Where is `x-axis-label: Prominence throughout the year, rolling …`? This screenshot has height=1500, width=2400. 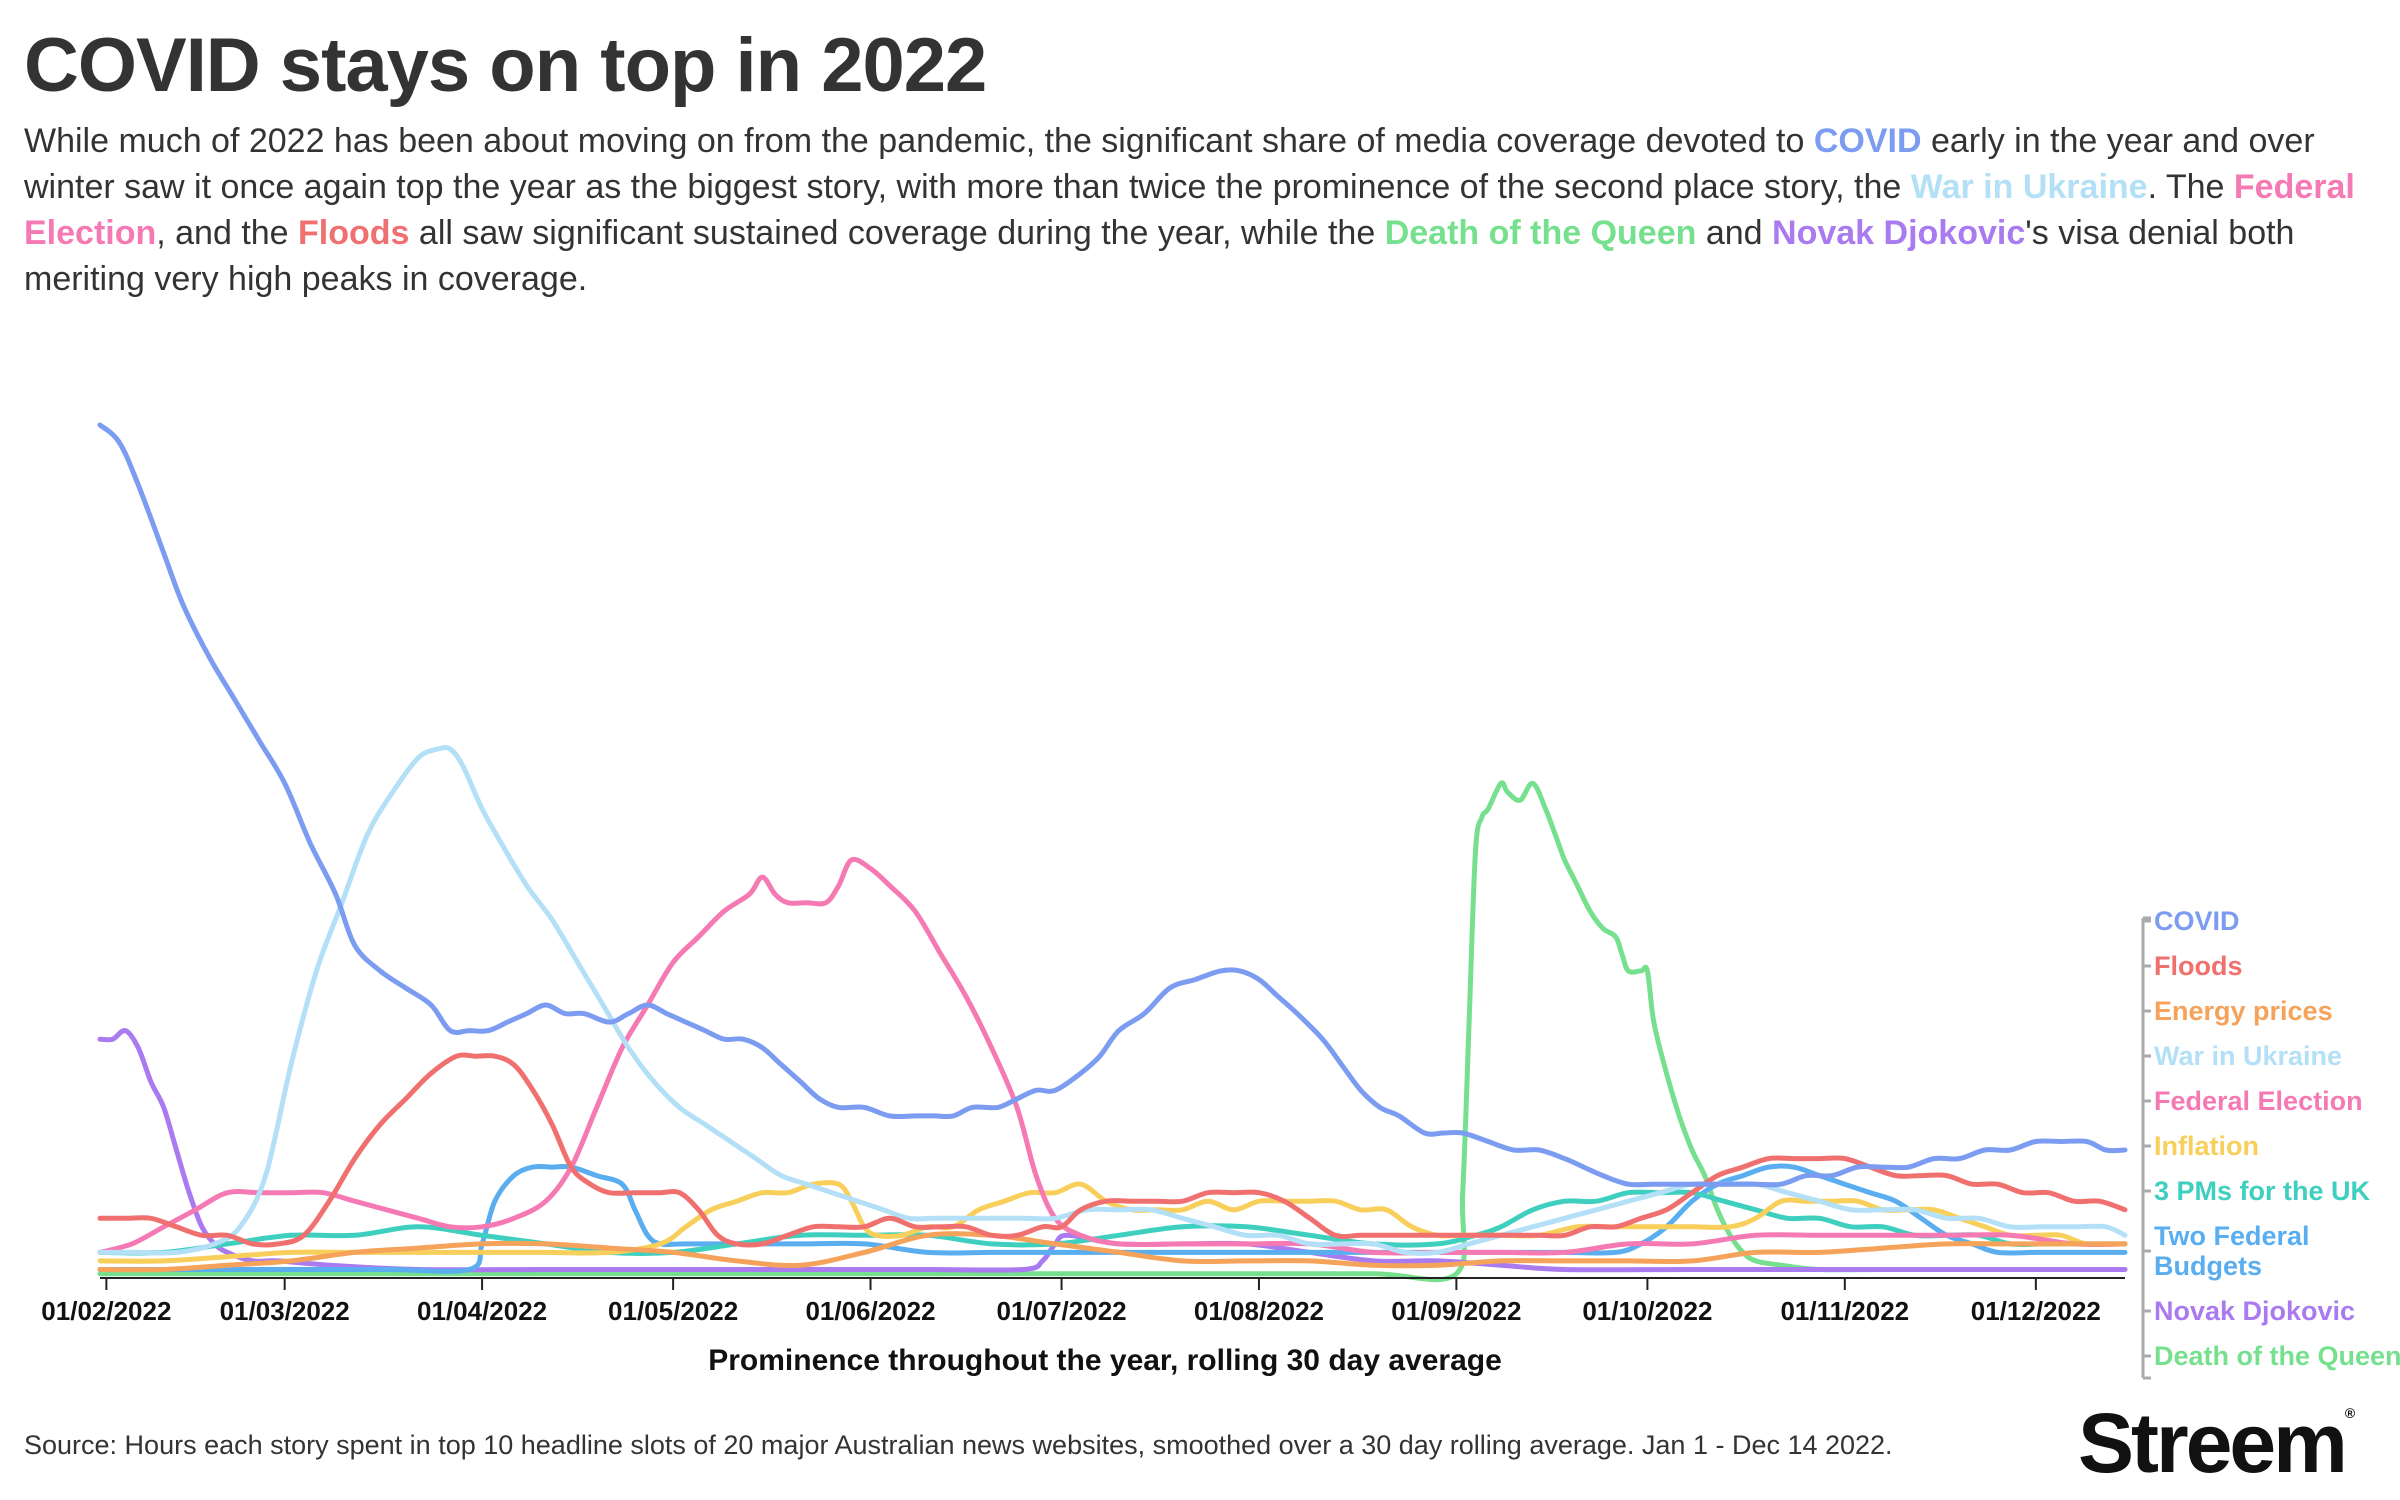
x-axis-label: Prominence throughout the year, rolling … is located at coordinates (1105, 1360).